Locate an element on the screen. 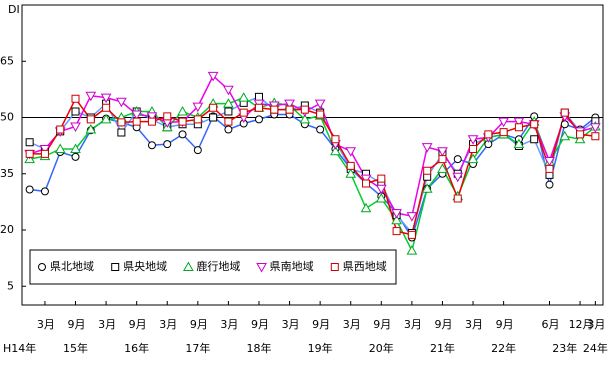 The image size is (609, 370). year-label: 16年 is located at coordinates (136, 348).